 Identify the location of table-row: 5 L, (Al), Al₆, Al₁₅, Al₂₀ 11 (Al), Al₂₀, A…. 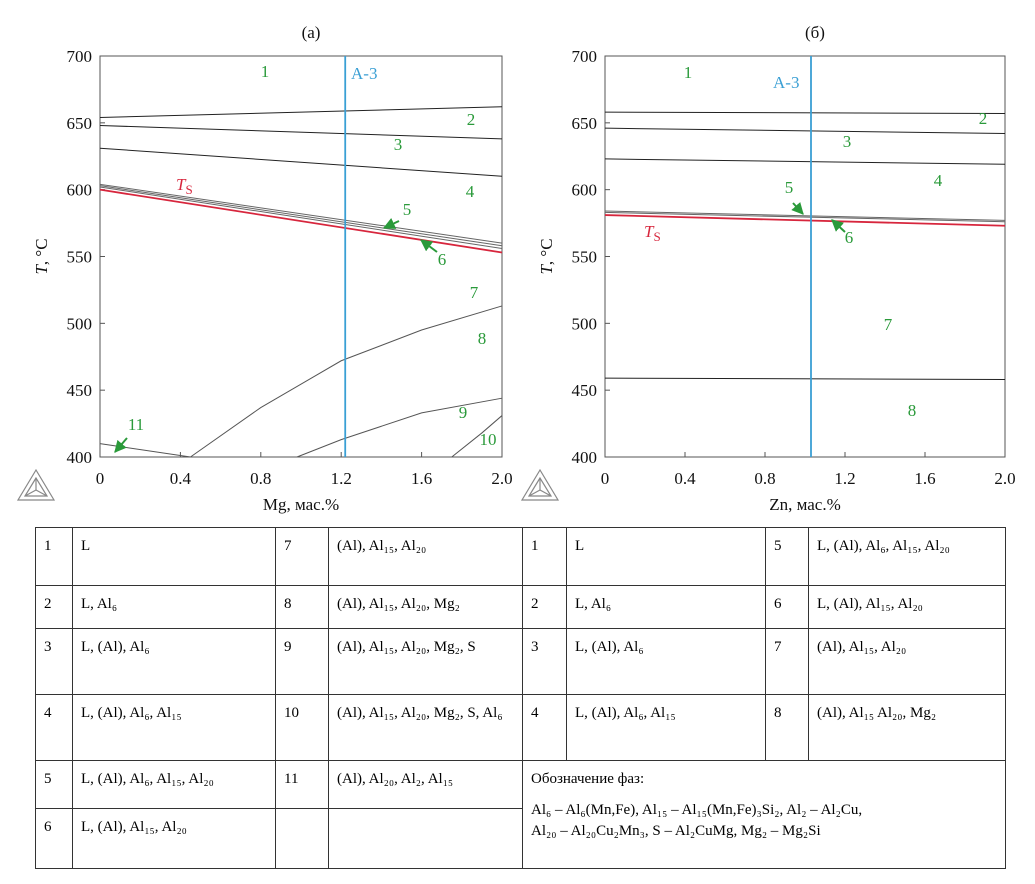
(520, 814).